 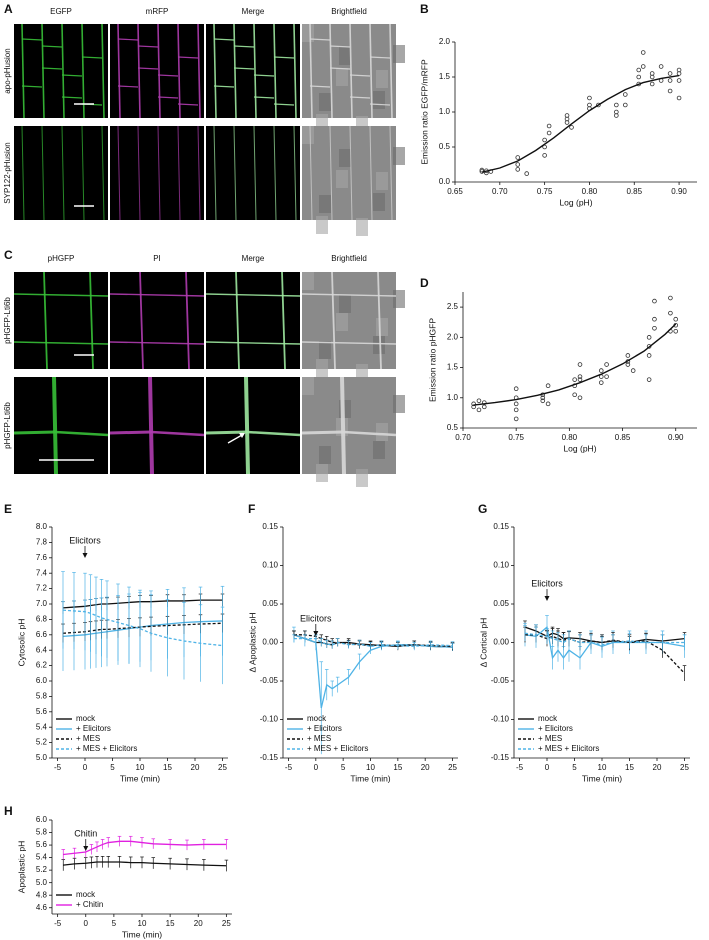 What do you see at coordinates (8, 255) in the screenshot?
I see `panel-letter: C` at bounding box center [8, 255].